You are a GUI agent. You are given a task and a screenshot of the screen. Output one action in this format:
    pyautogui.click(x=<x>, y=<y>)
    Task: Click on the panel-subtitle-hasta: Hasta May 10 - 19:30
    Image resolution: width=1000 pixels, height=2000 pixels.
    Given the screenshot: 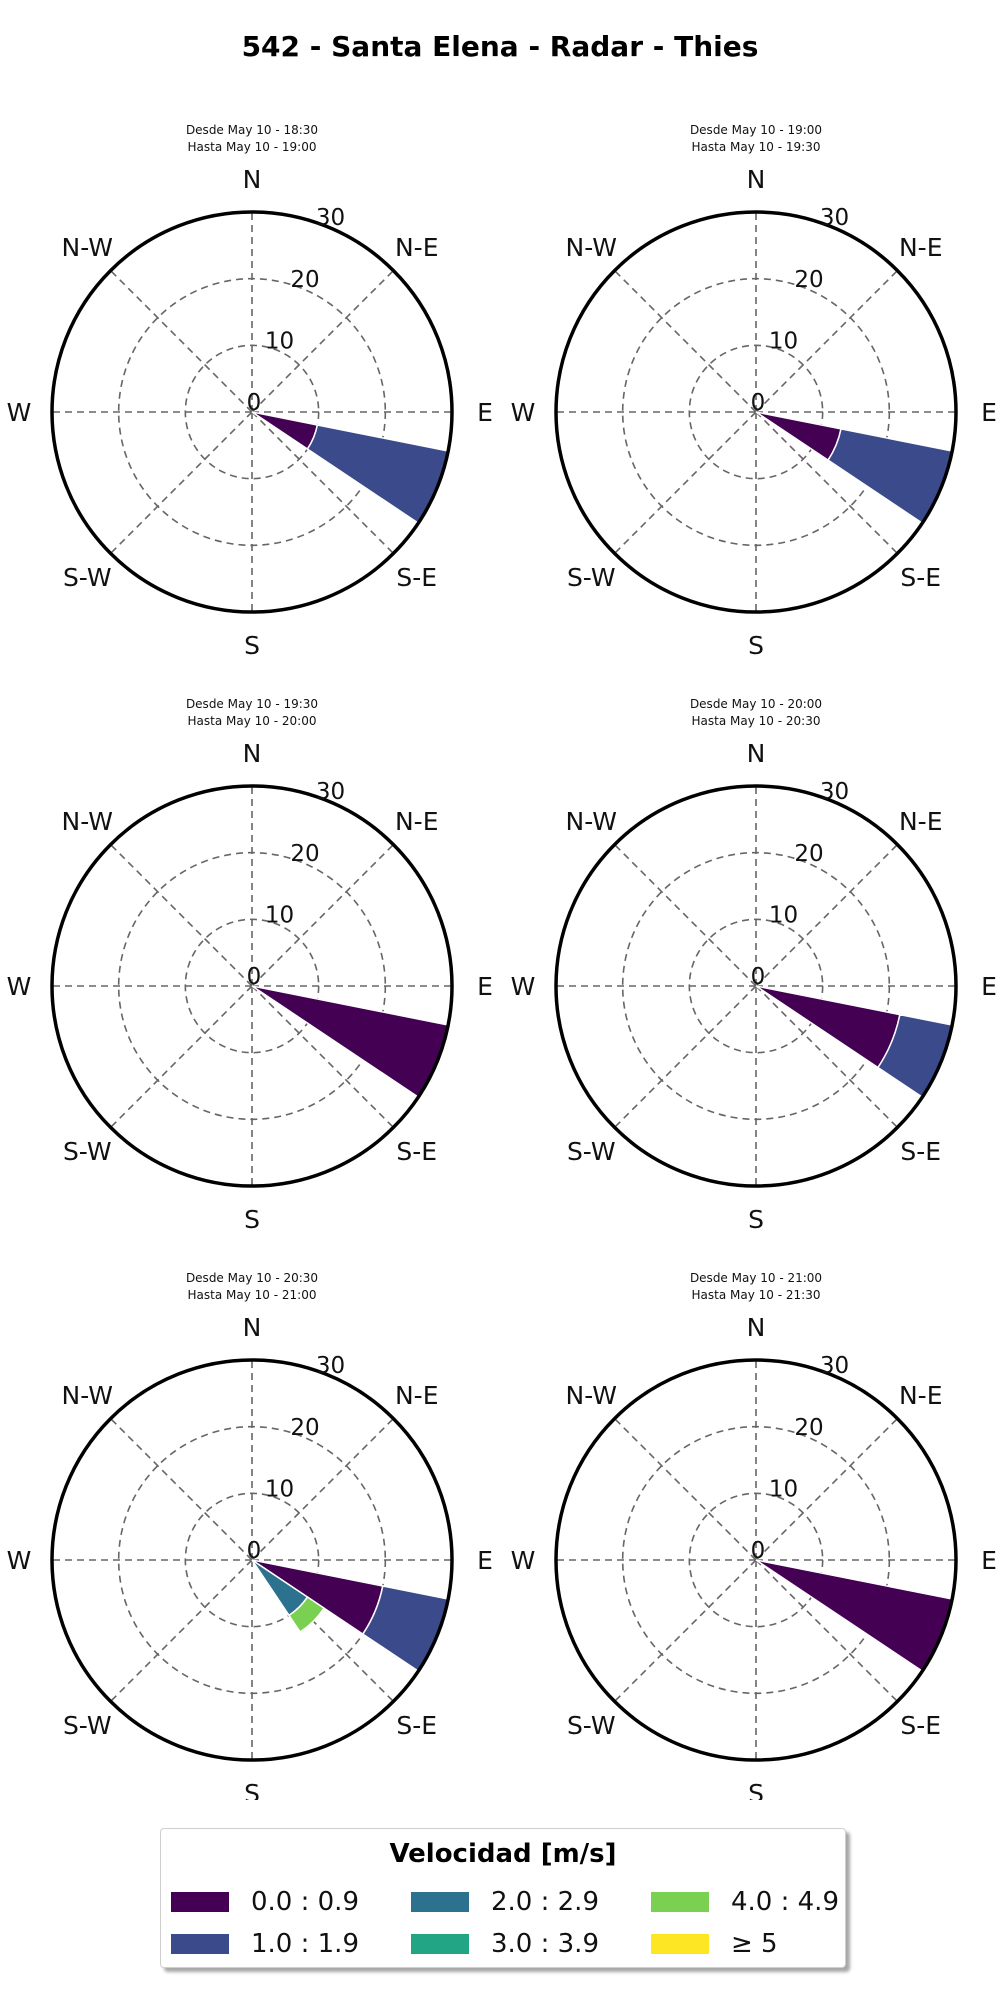 What is the action you would take?
    pyautogui.click(x=756, y=147)
    